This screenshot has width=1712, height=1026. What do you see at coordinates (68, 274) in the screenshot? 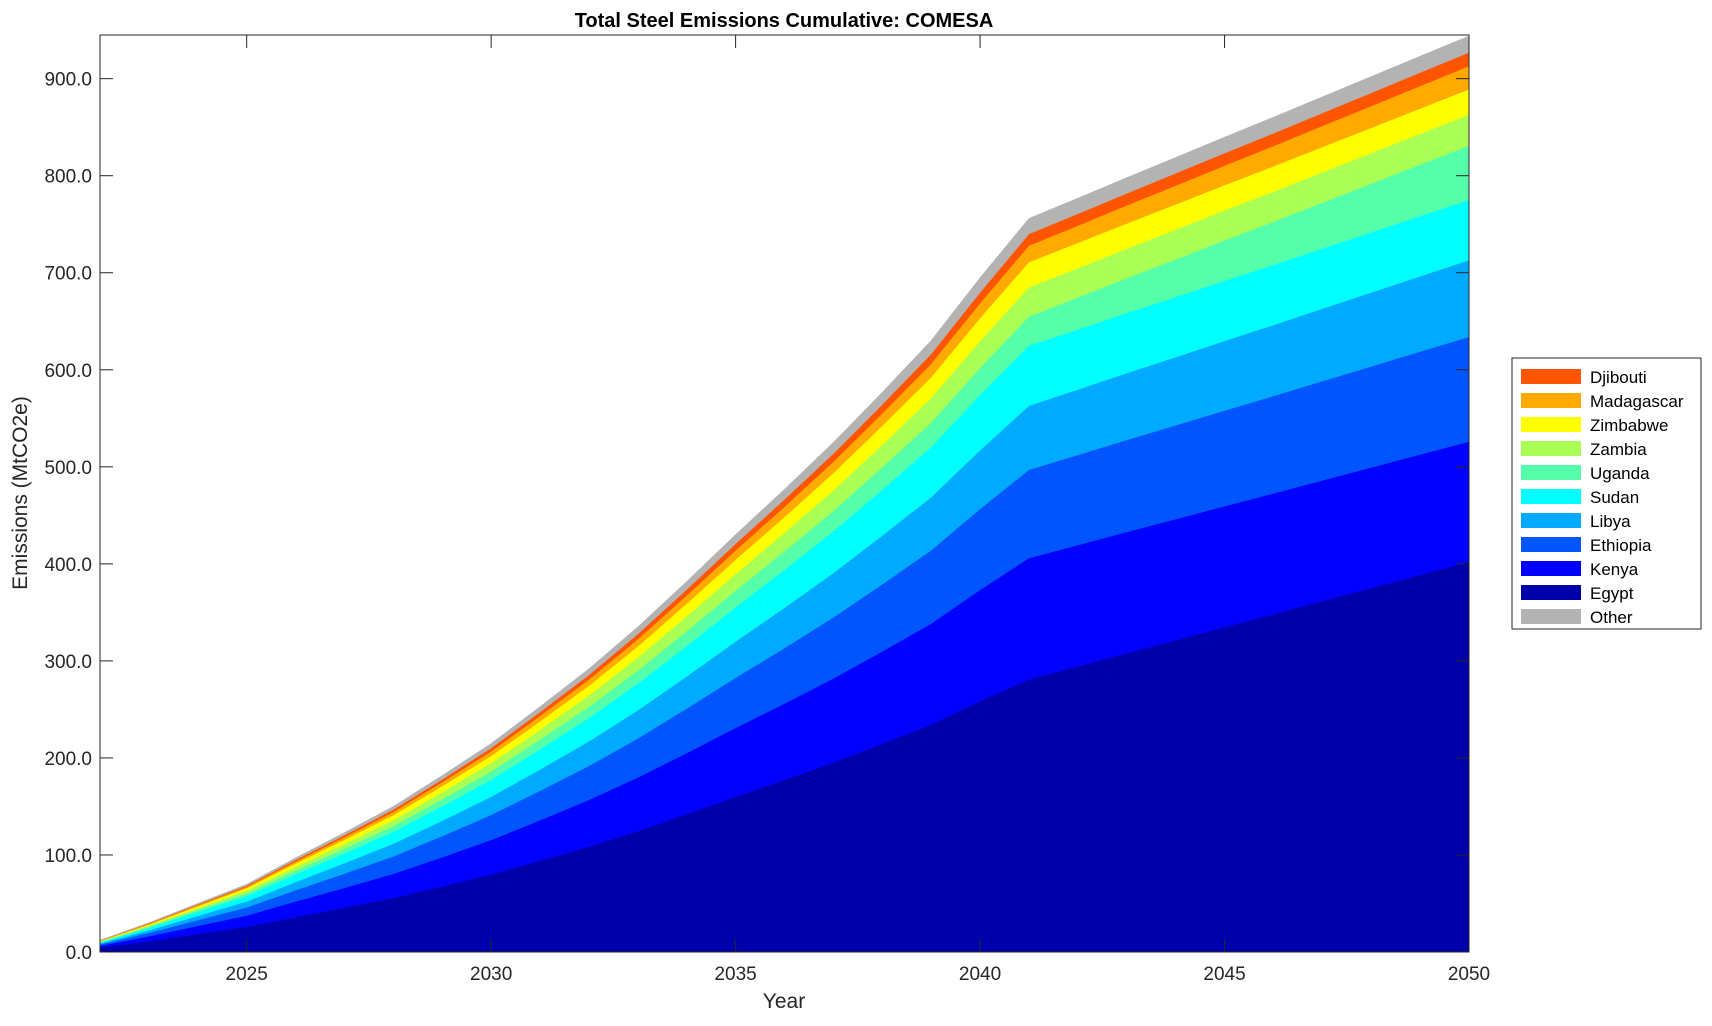
I see `y-tick-label: 700.0` at bounding box center [68, 274].